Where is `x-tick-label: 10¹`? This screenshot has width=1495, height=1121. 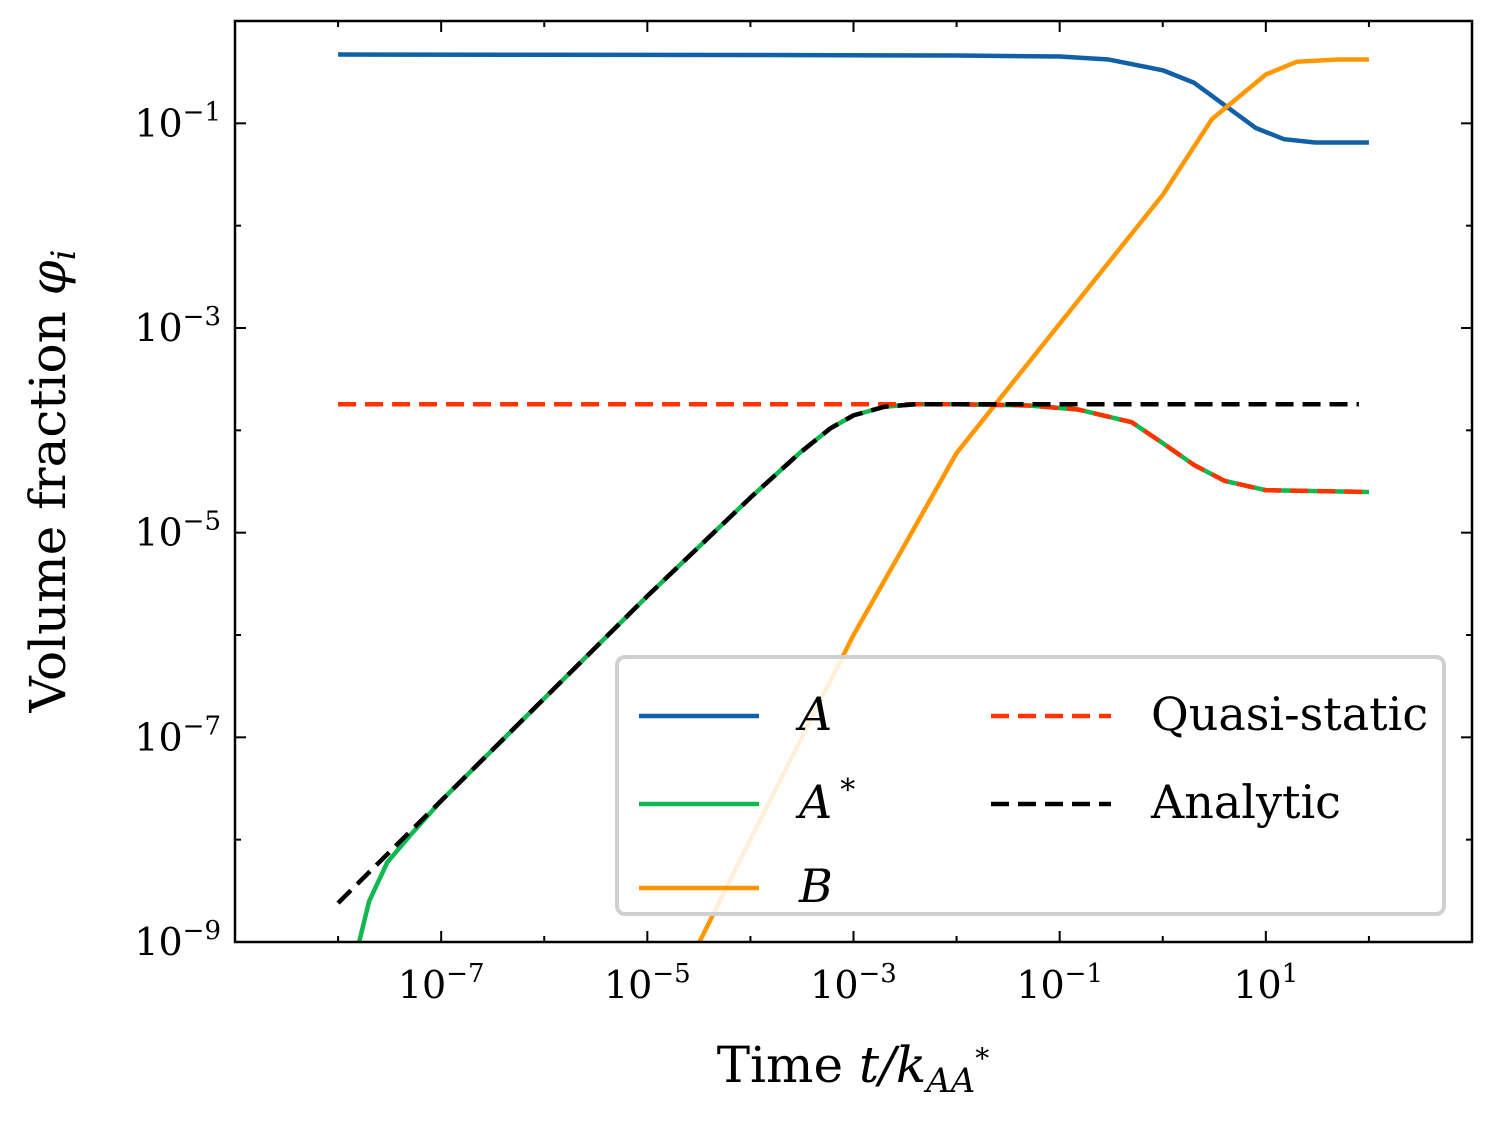
x-tick-label: 10¹ is located at coordinates (1265, 983).